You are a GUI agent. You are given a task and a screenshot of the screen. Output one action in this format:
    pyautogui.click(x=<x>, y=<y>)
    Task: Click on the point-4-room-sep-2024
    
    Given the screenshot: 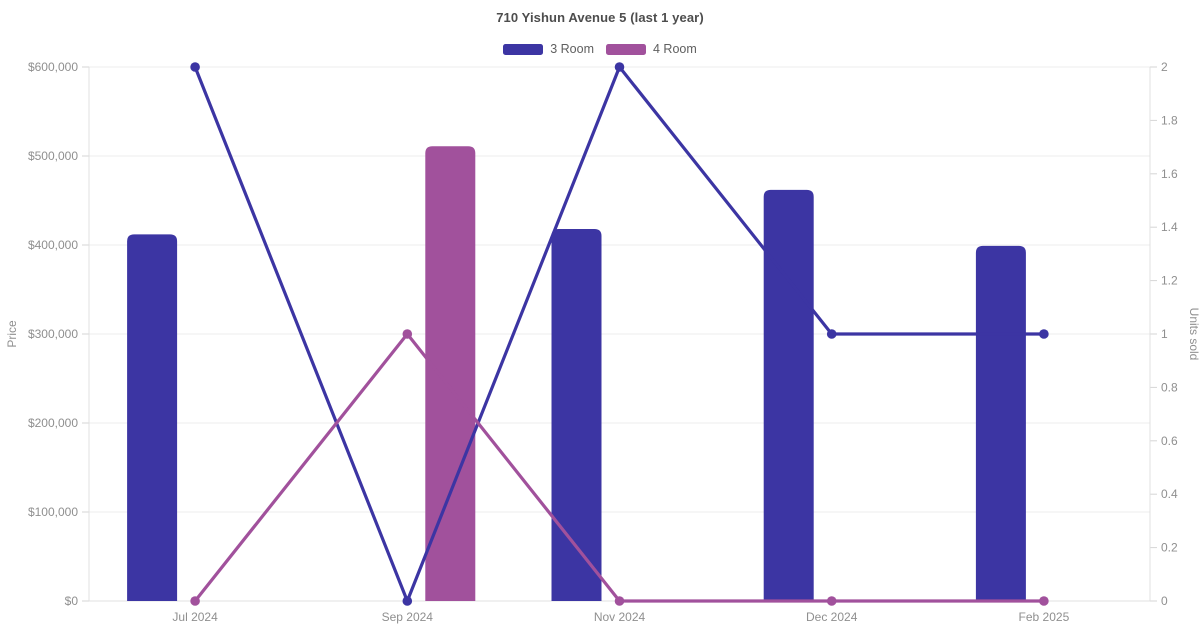 What is the action you would take?
    pyautogui.click(x=407, y=334)
    